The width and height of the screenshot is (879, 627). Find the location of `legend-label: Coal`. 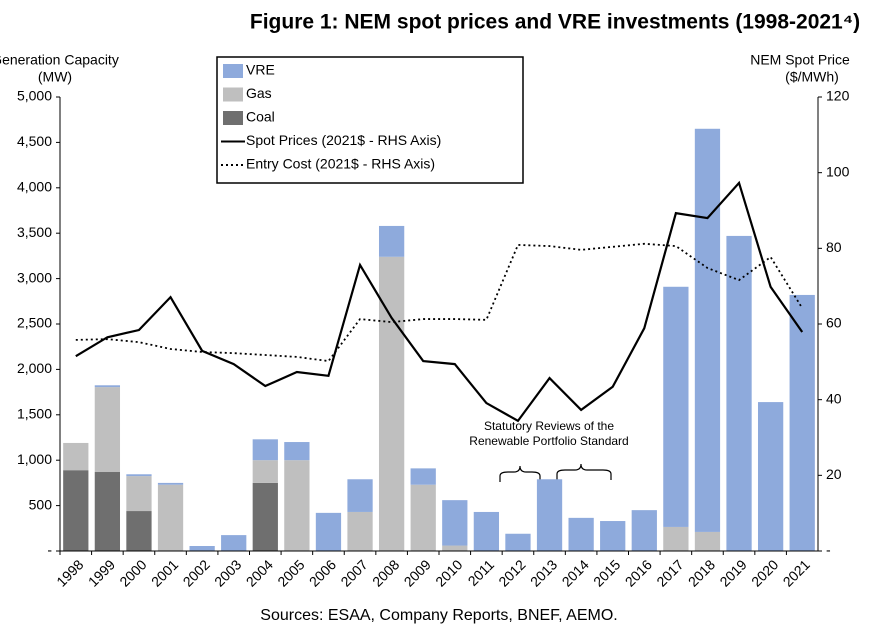

legend-label: Coal is located at coordinates (260, 117).